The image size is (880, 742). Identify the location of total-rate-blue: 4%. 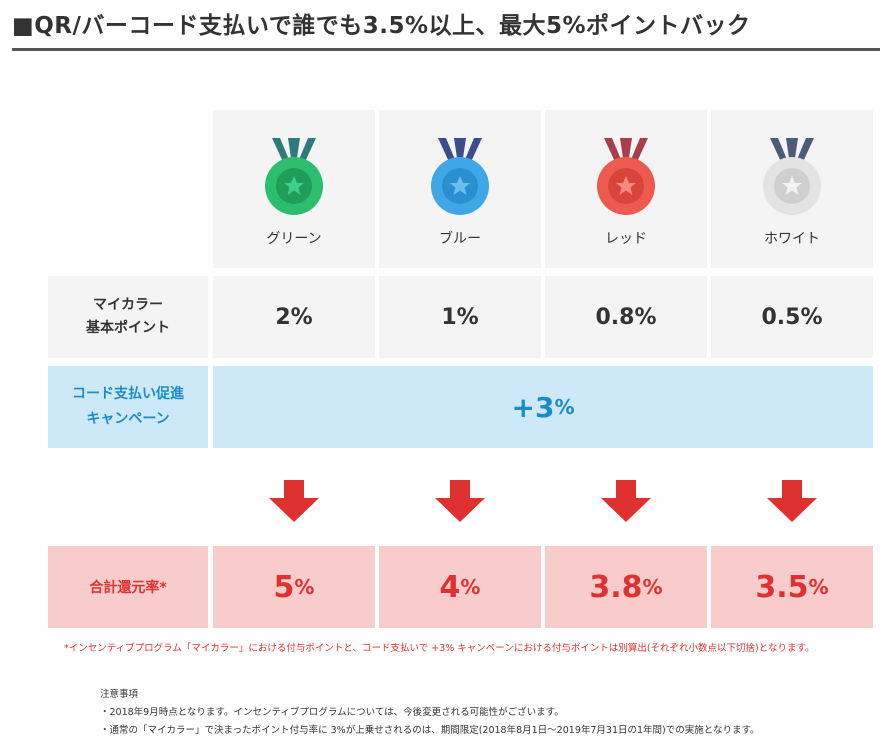
(460, 587).